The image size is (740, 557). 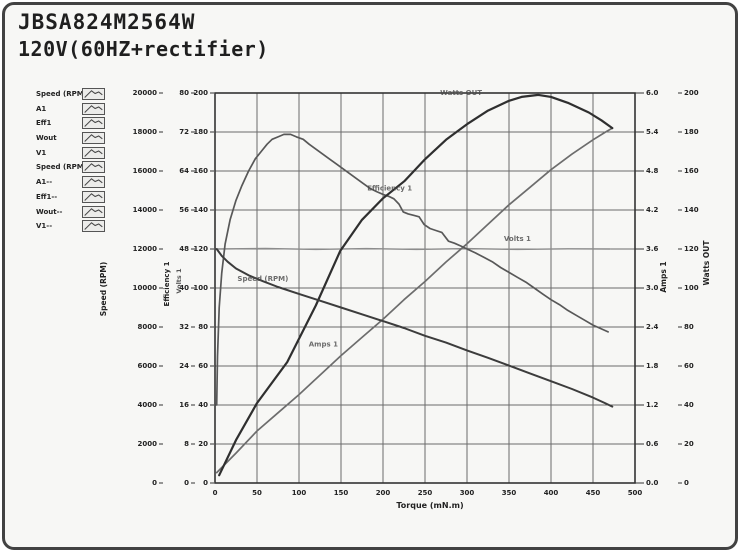 I want to click on volts-axis-tick-label: 100, so click(x=200, y=288).